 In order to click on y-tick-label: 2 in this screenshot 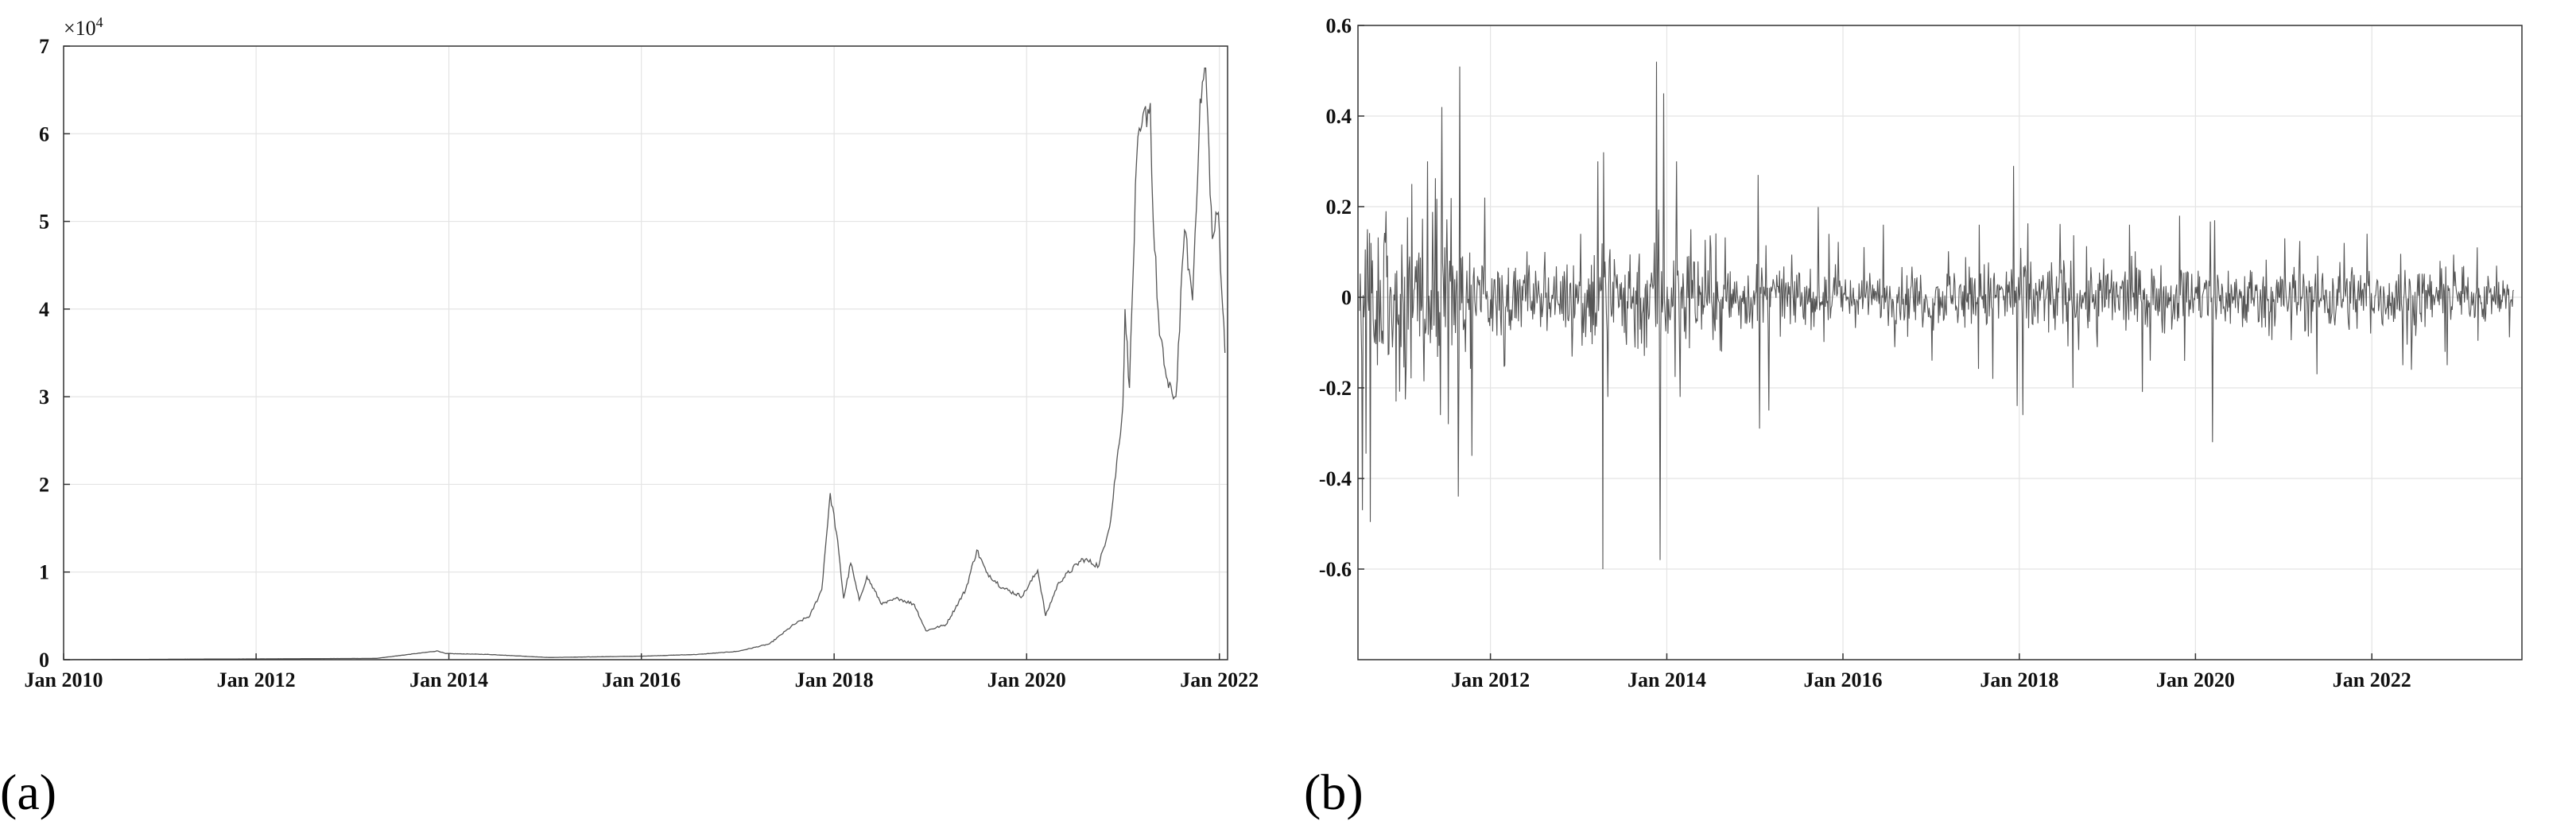, I will do `click(44, 485)`.